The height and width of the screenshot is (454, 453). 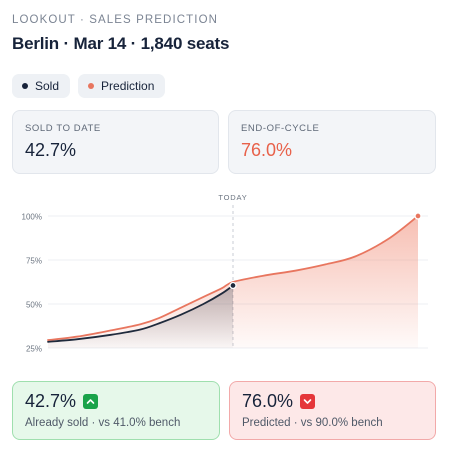 I want to click on sold-to-date-label: SOLD TO DATE, so click(x=63, y=128).